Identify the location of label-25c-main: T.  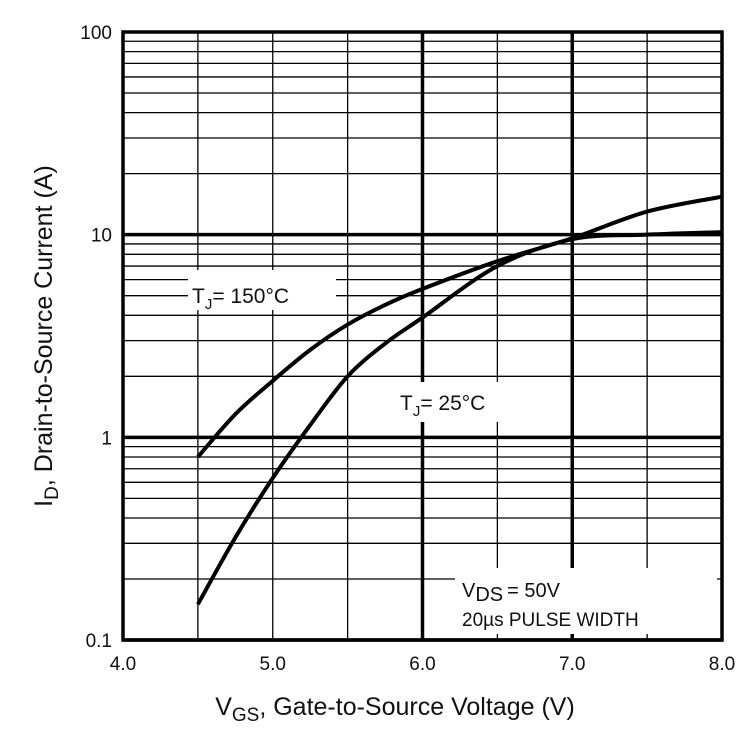
(406, 403).